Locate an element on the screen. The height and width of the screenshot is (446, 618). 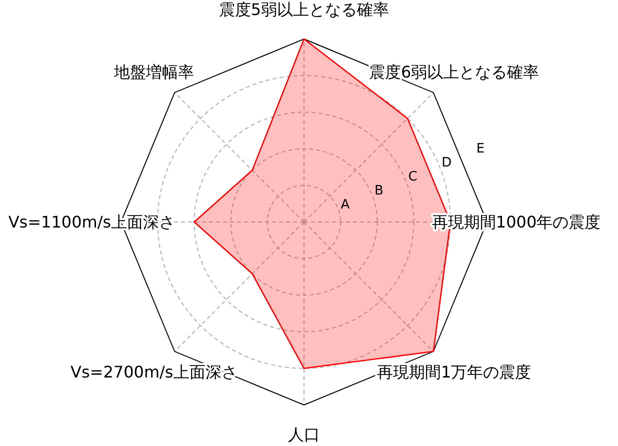
y-tick-label: B is located at coordinates (379, 190).